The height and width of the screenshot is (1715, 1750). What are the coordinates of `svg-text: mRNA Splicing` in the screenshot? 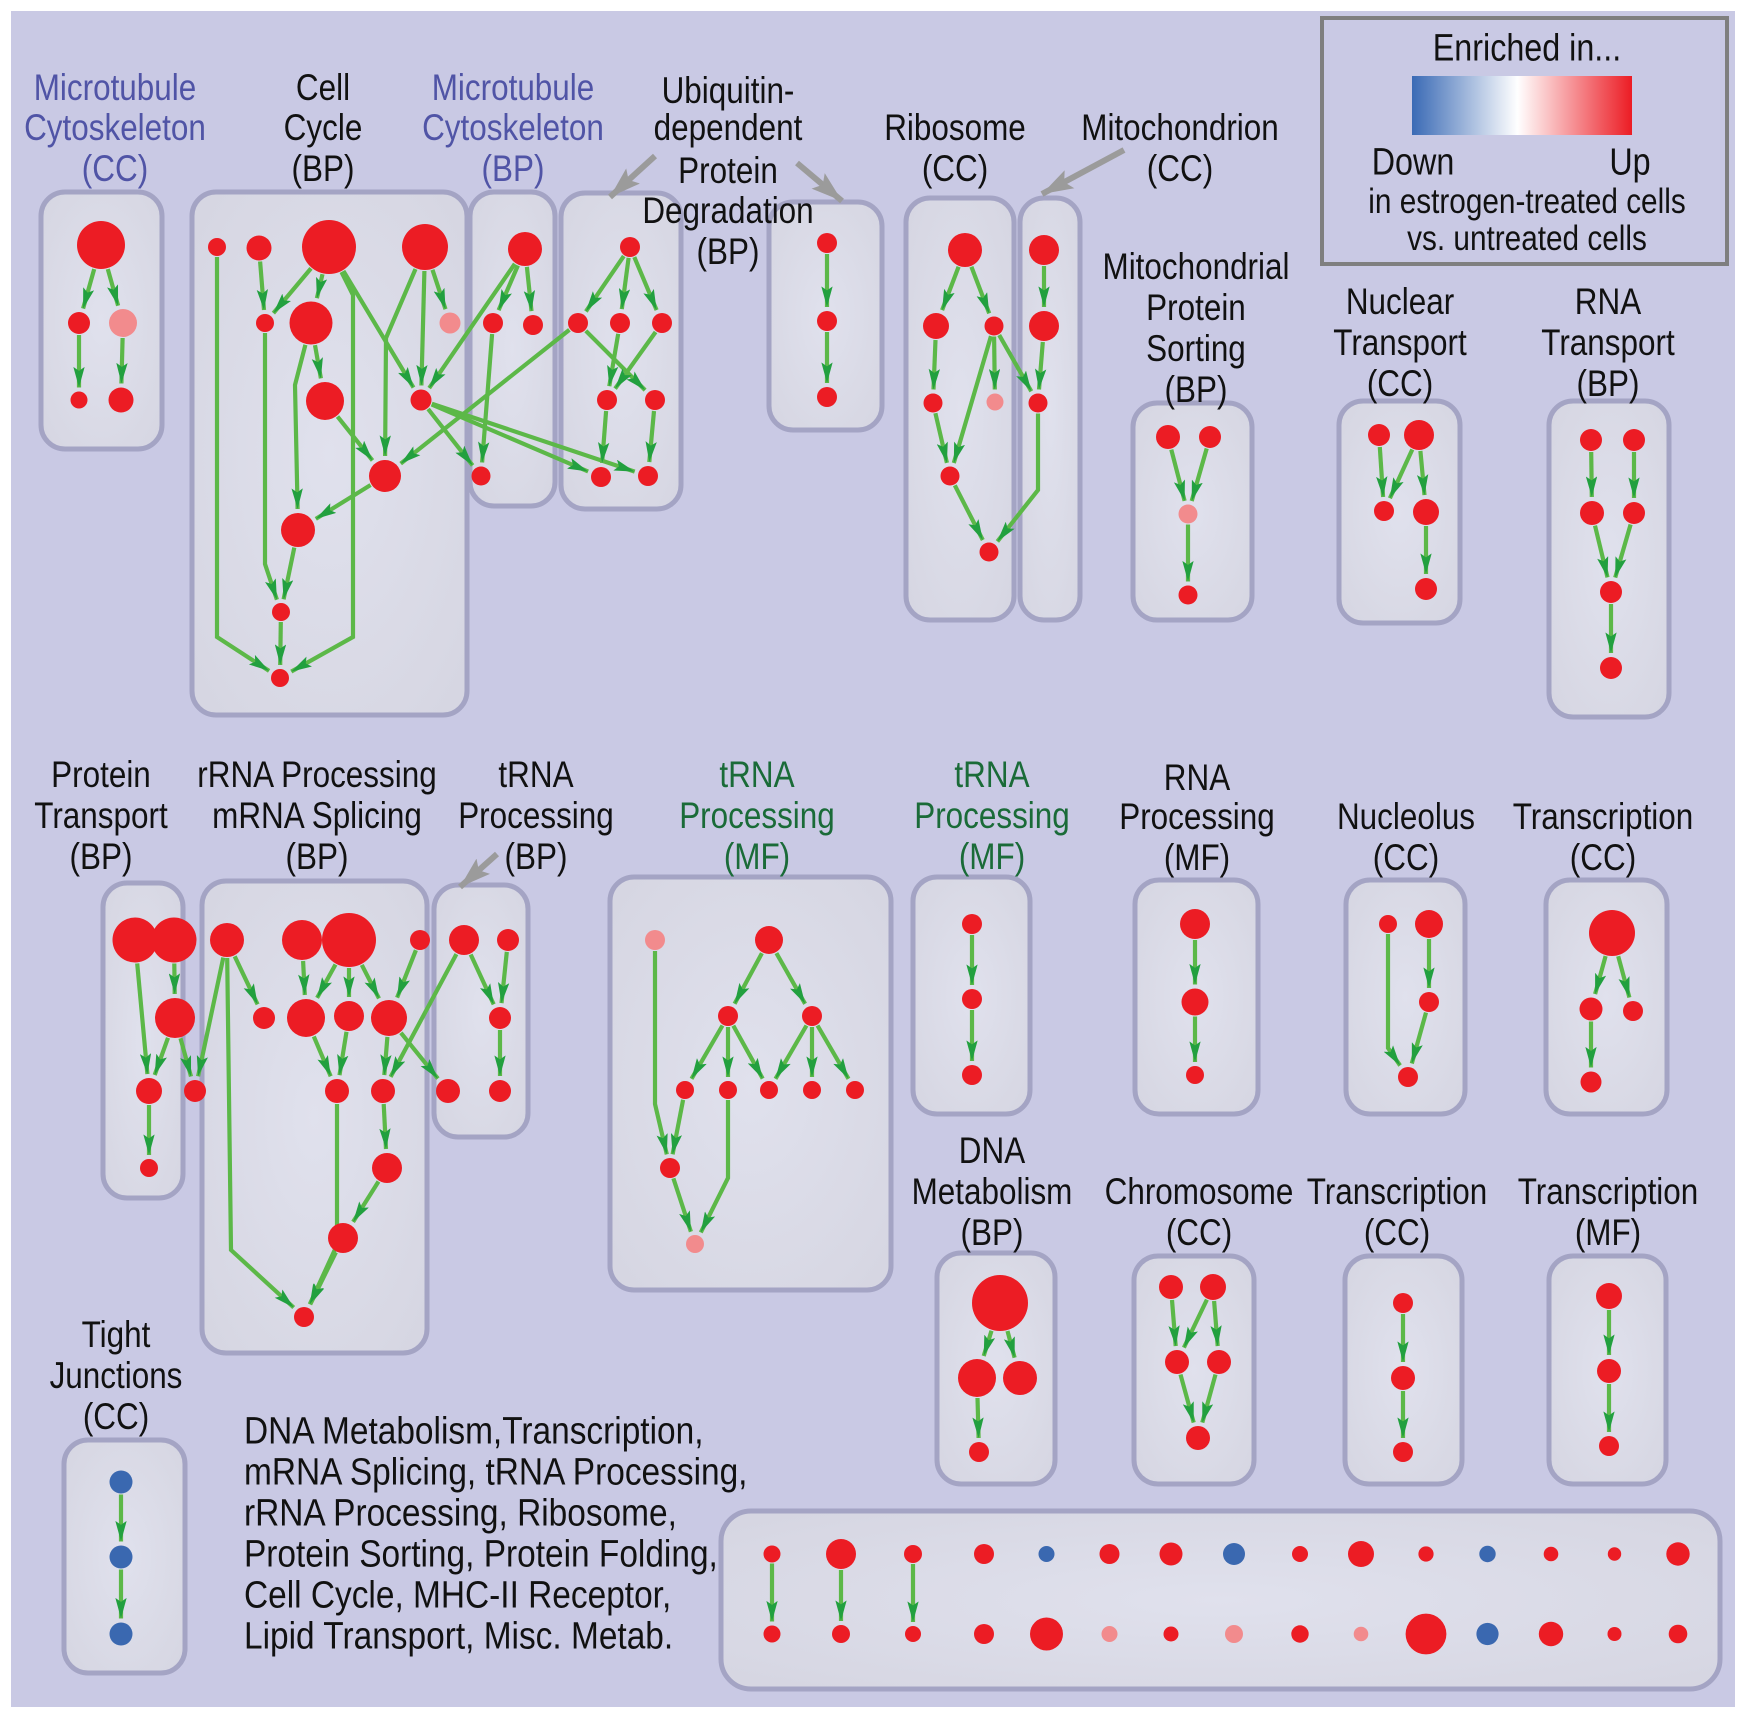 It's located at (317, 816).